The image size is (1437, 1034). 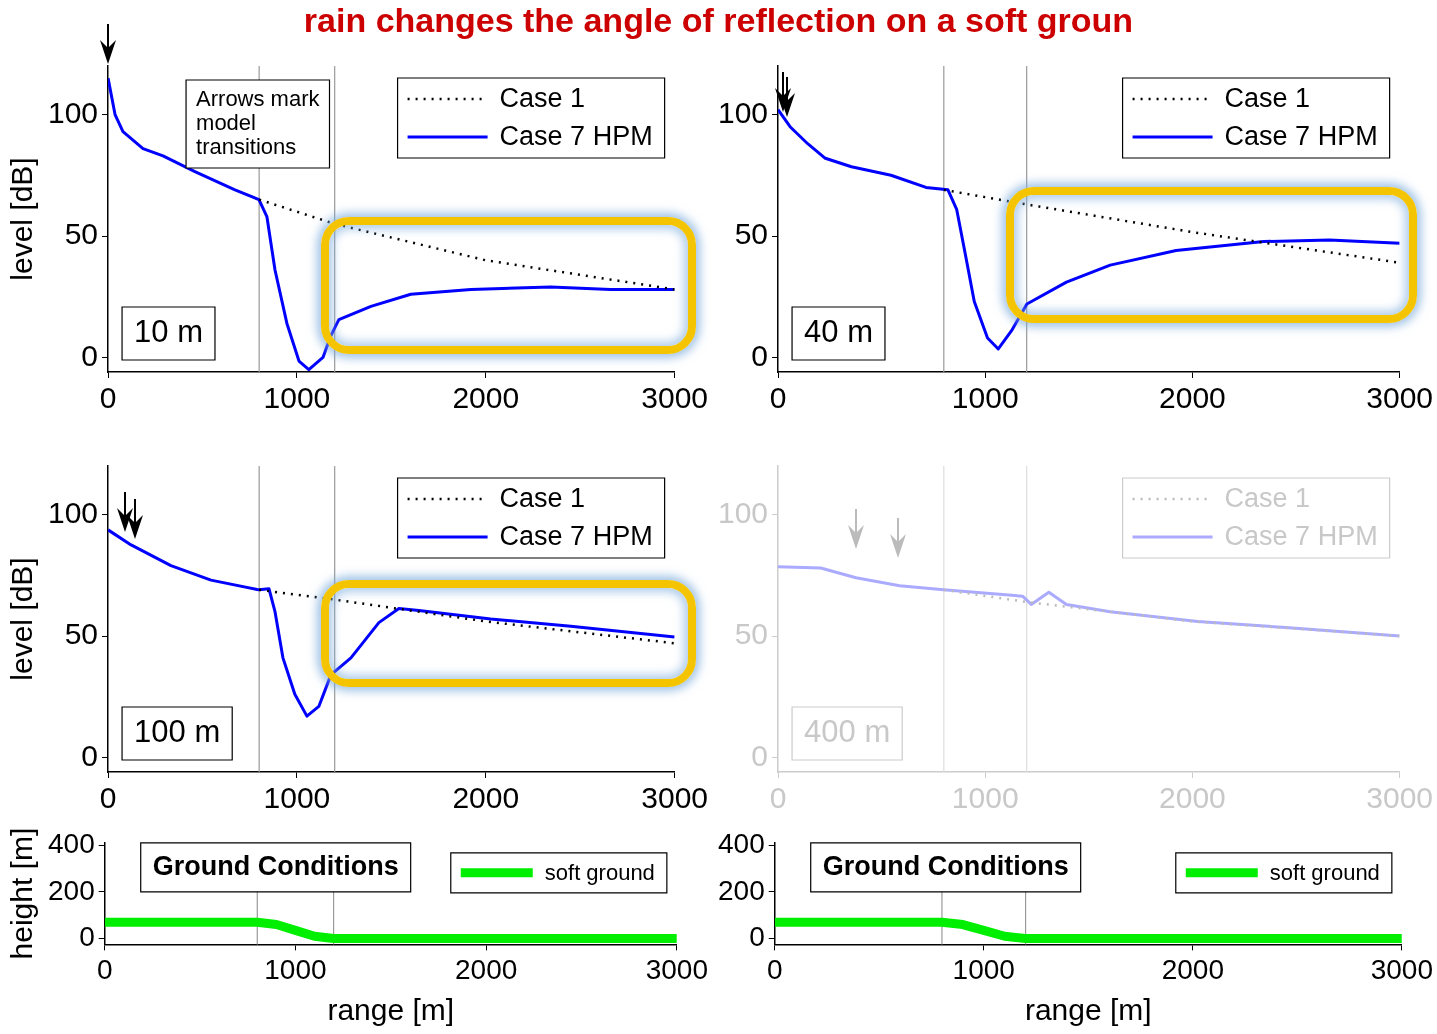 What do you see at coordinates (838, 332) in the screenshot?
I see `annotation: 40 m` at bounding box center [838, 332].